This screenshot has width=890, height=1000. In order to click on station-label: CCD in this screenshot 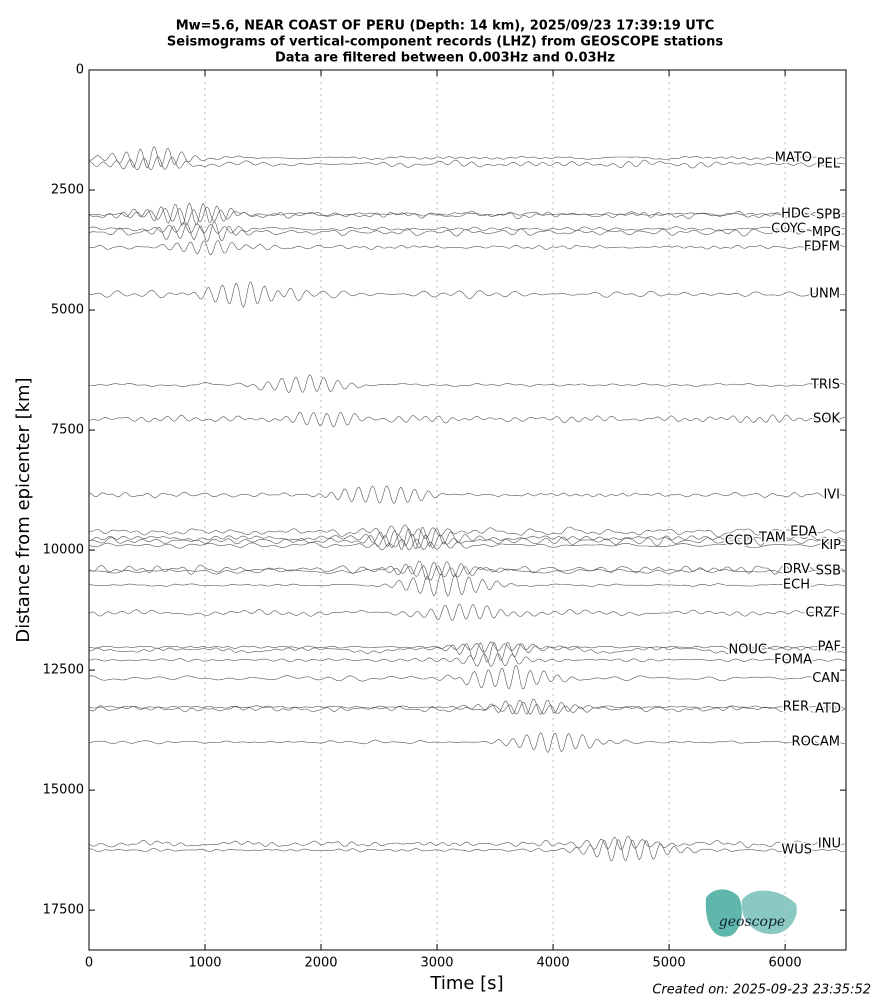, I will do `click(739, 540)`.